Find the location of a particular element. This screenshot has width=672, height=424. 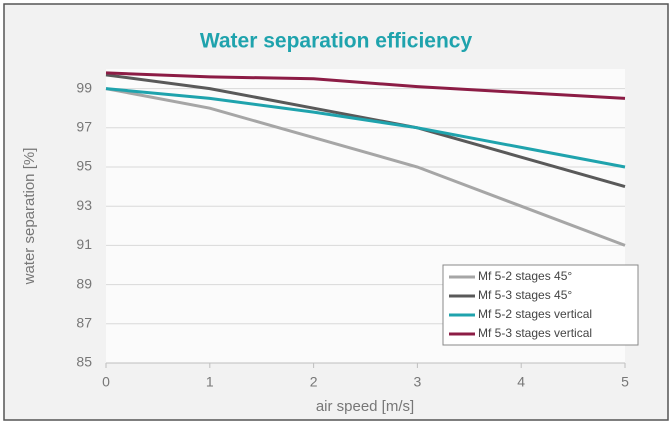

legend-label: Mf 5-2 stages 45° is located at coordinates (525, 276).